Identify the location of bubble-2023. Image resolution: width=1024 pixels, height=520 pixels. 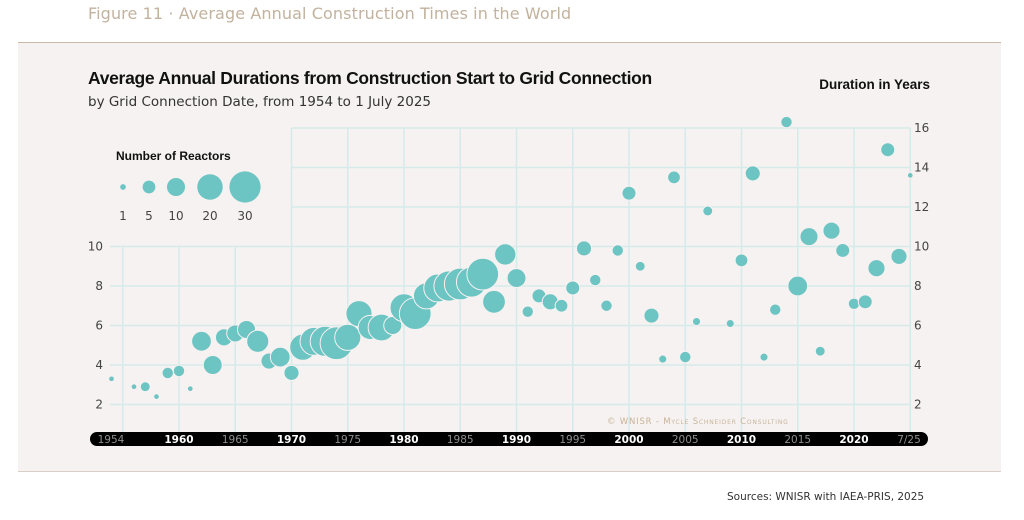
(888, 150).